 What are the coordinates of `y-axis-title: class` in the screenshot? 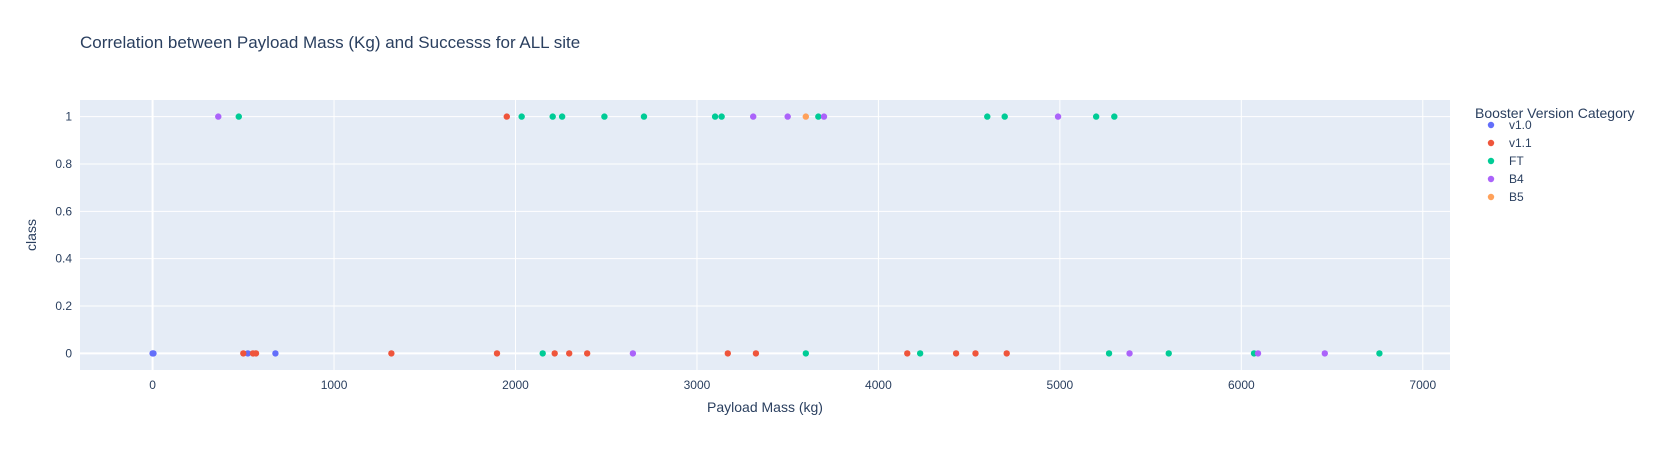 It's located at (31, 235).